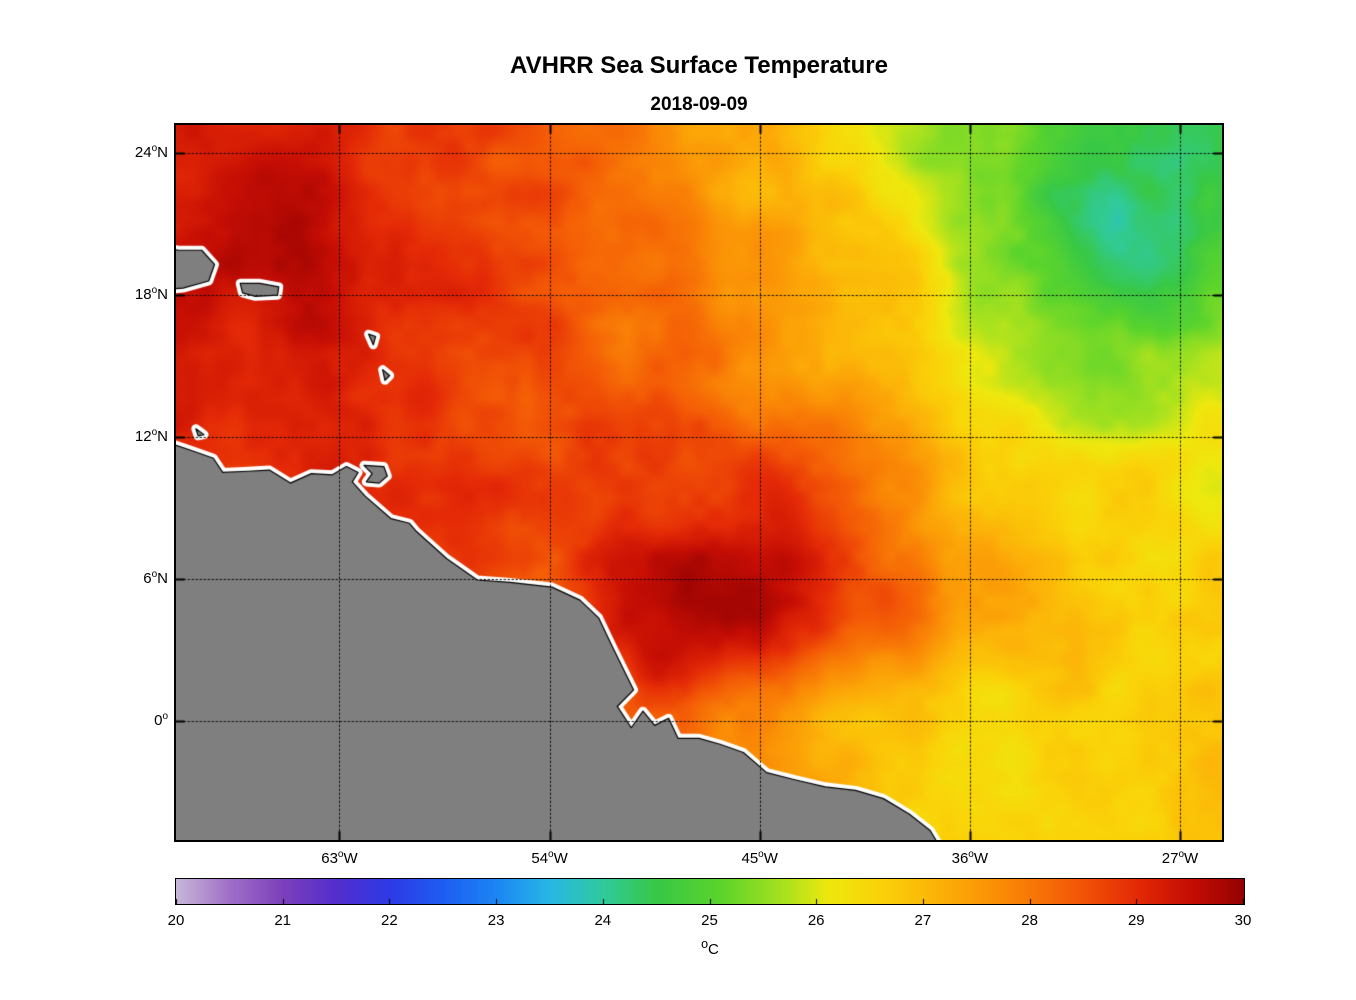 This screenshot has height=1000, width=1356. What do you see at coordinates (151, 294) in the screenshot?
I see `y-axis-tick-label: 18oN` at bounding box center [151, 294].